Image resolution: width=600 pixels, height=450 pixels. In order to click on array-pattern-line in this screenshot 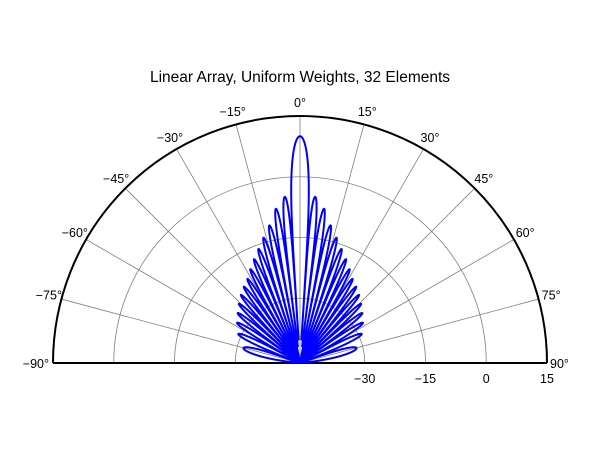, I will do `click(300, 249)`.